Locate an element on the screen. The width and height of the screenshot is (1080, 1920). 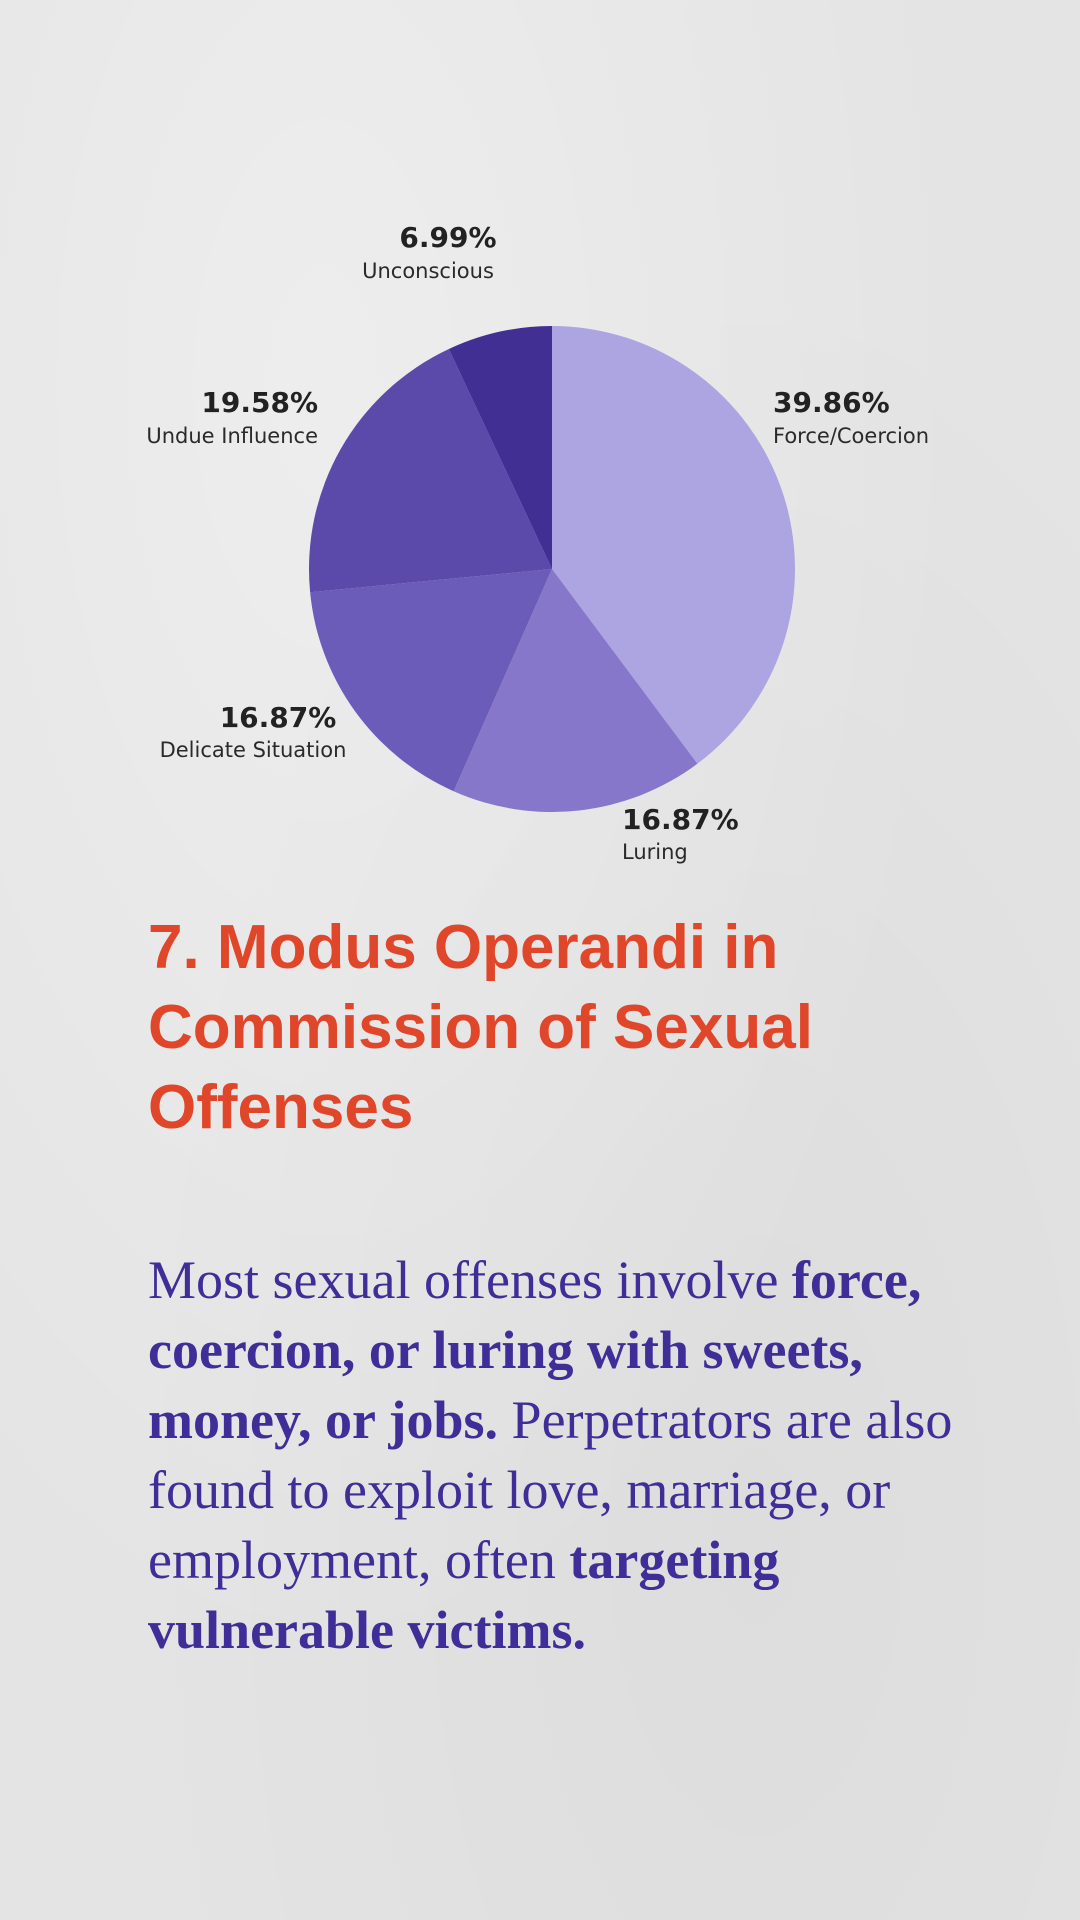
pie-value-label-undue-influence: 19.58% is located at coordinates (259, 402).